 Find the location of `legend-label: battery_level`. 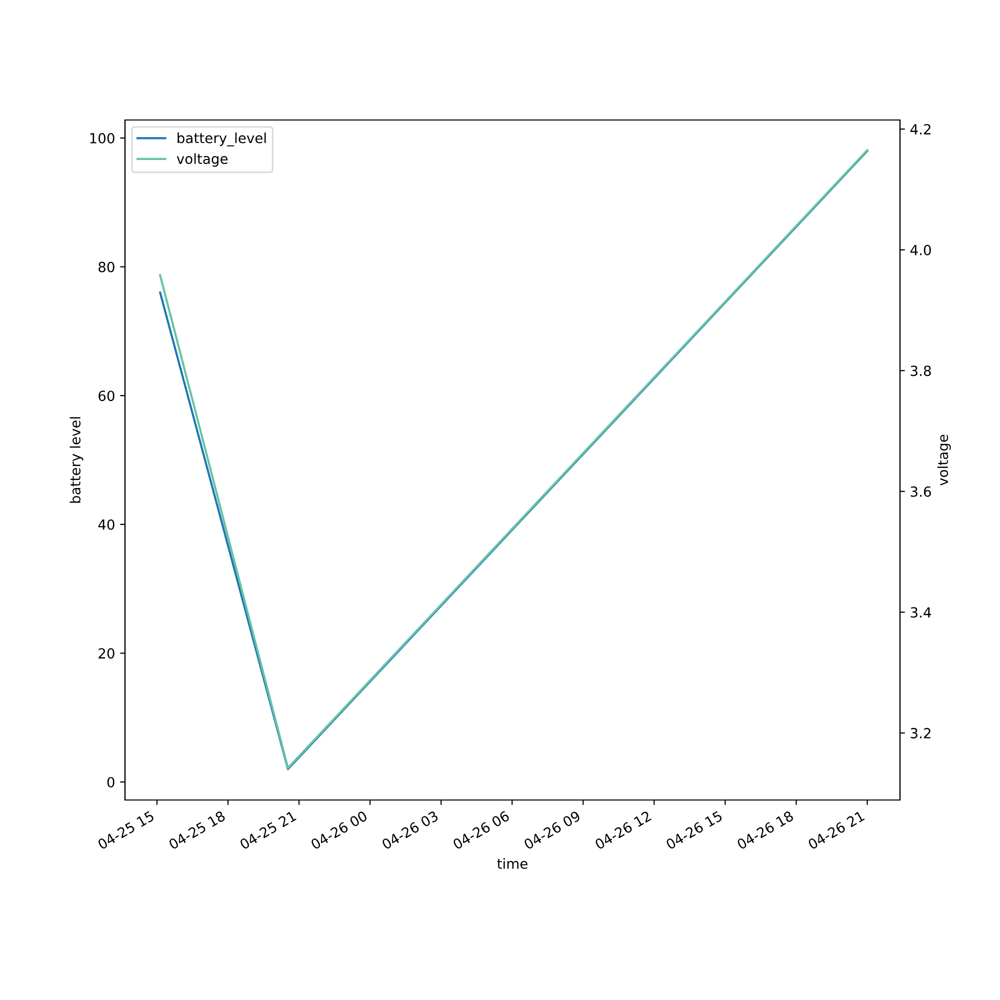

legend-label: battery_level is located at coordinates (222, 139).